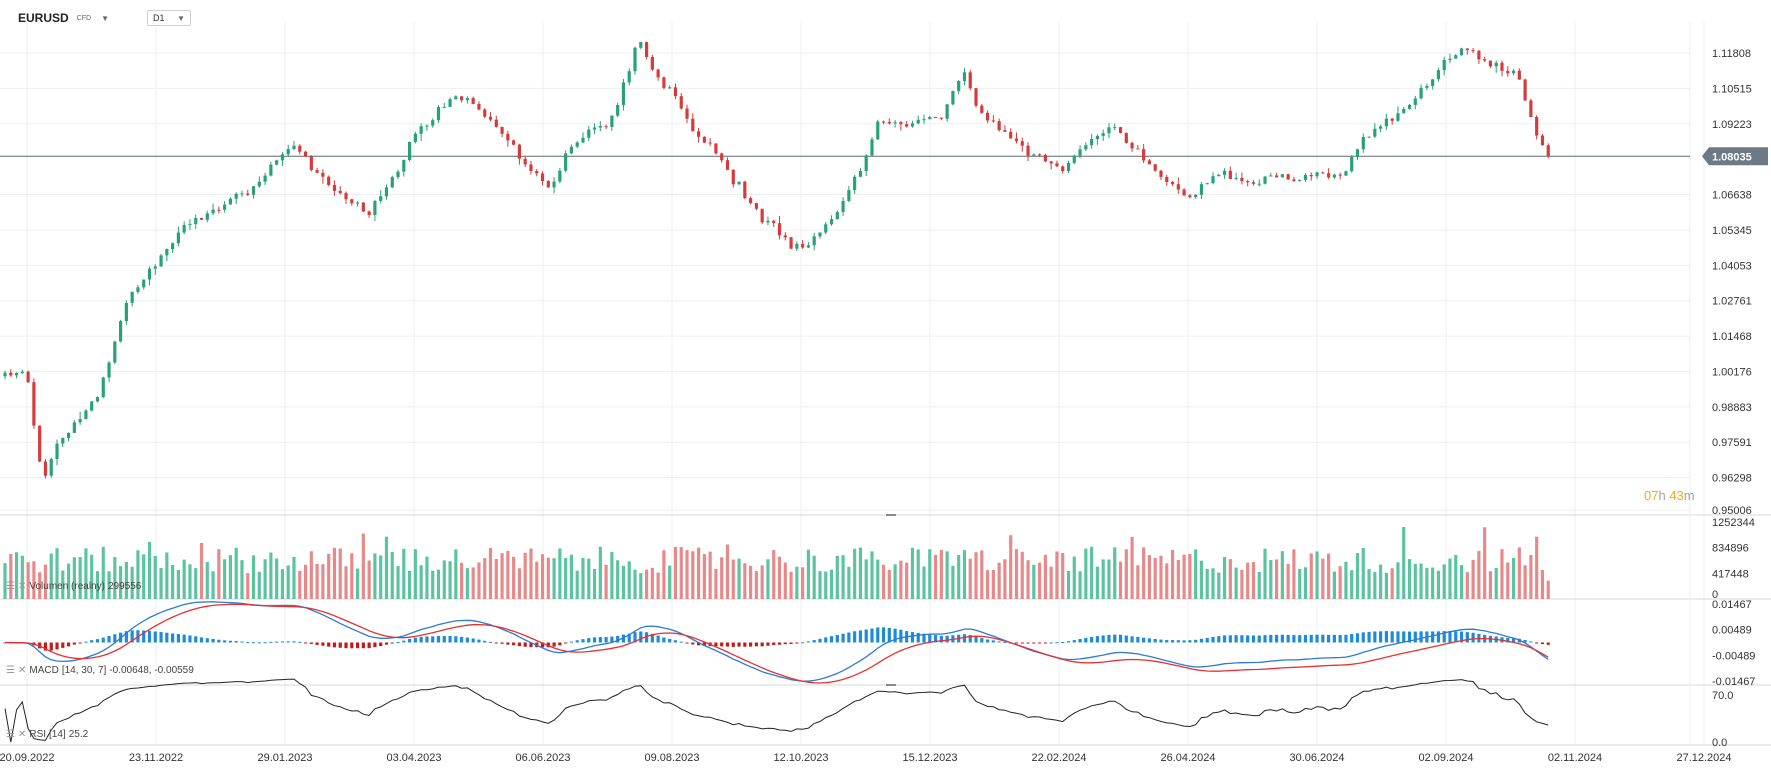 Image resolution: width=1771 pixels, height=770 pixels. Describe the element at coordinates (43, 18) in the screenshot. I see `symbol-name: EURUSD` at that location.